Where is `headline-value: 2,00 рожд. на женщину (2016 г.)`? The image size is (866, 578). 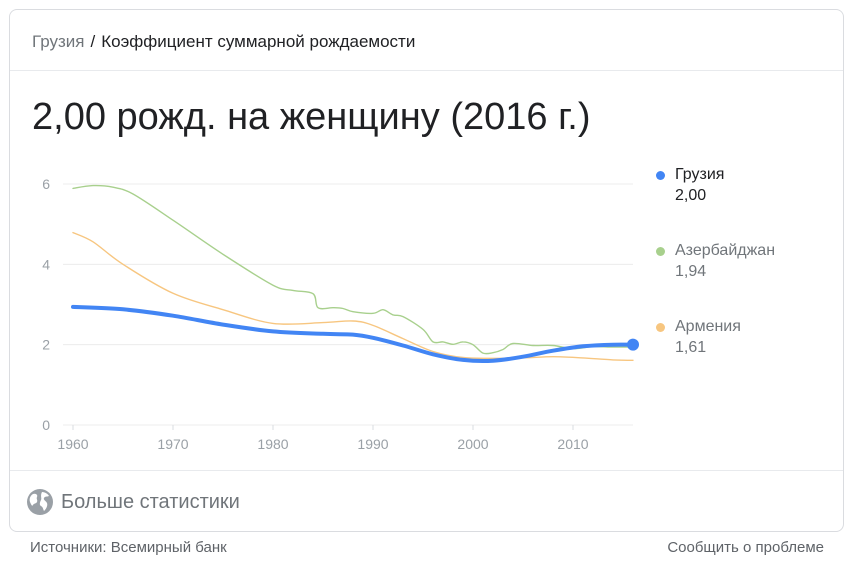 headline-value: 2,00 рожд. на женщину (2016 г.) is located at coordinates (311, 117).